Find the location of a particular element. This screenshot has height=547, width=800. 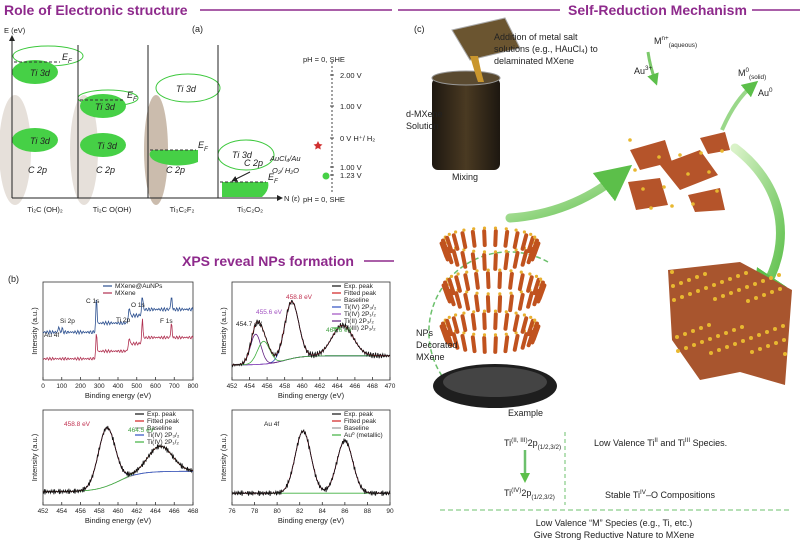

band-diagram is located at coordinates (166, 120).